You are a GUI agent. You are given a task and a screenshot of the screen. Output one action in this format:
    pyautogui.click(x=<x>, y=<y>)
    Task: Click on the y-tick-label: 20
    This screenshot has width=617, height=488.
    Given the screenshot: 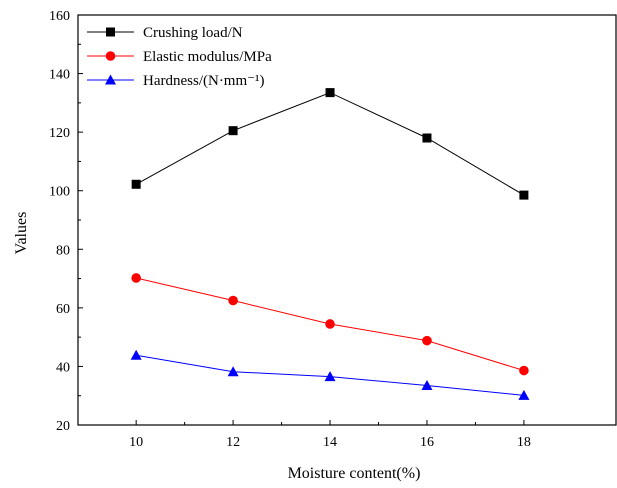 What is the action you would take?
    pyautogui.click(x=63, y=426)
    